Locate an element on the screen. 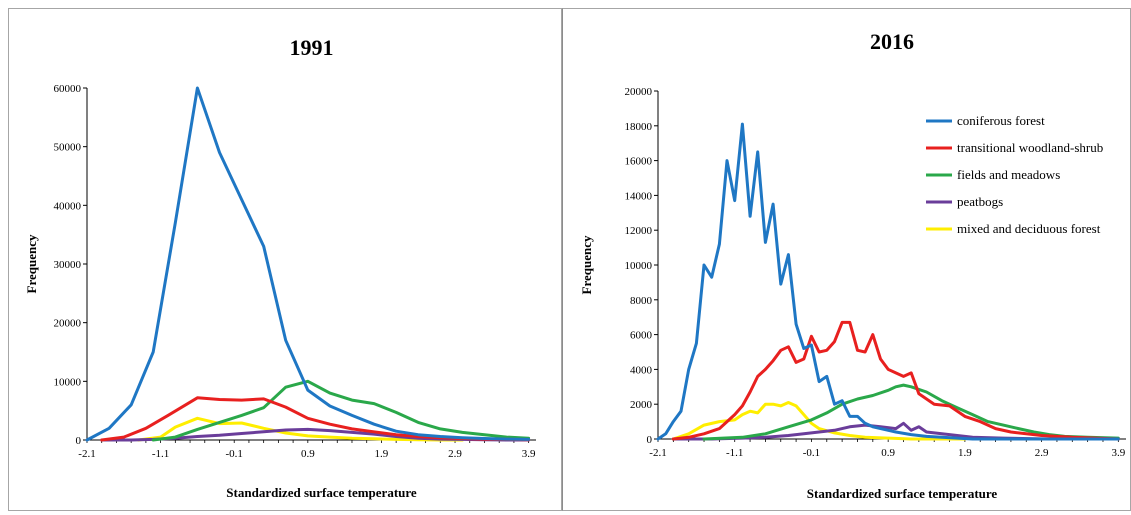  y-tick-label: 18000 is located at coordinates (639, 127).